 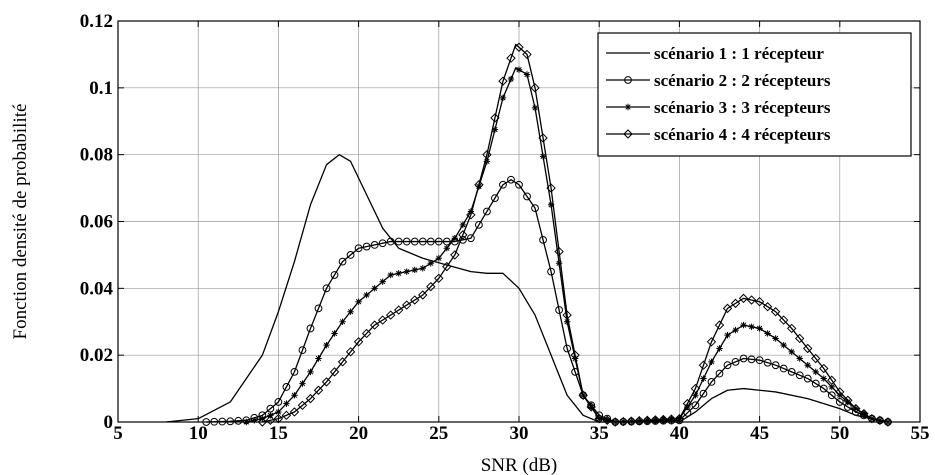 I want to click on x-tick-label: 20, so click(x=358, y=433).